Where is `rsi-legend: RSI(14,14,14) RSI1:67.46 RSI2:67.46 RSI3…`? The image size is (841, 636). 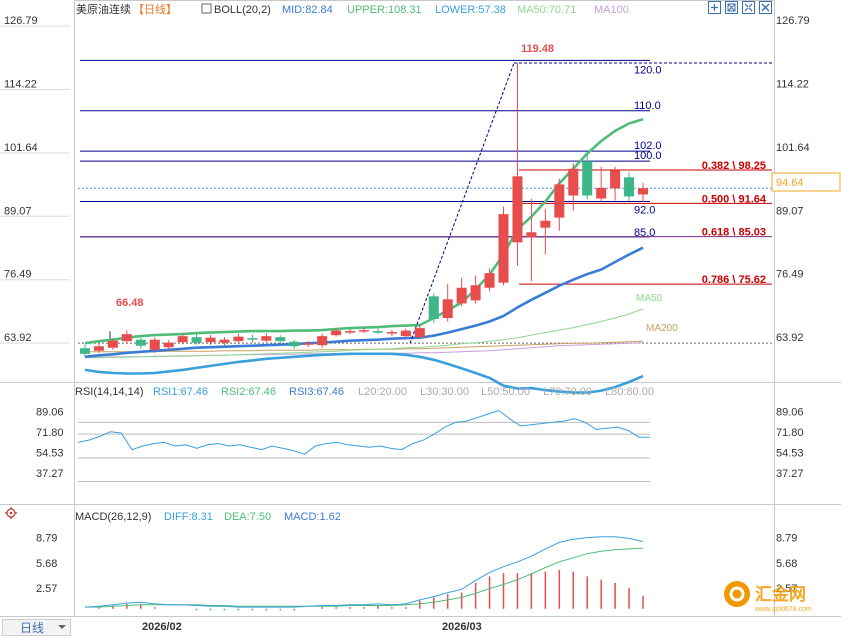
rsi-legend: RSI(14,14,14) RSI1:67.46 RSI2:67.46 RSI3… is located at coordinates (364, 392).